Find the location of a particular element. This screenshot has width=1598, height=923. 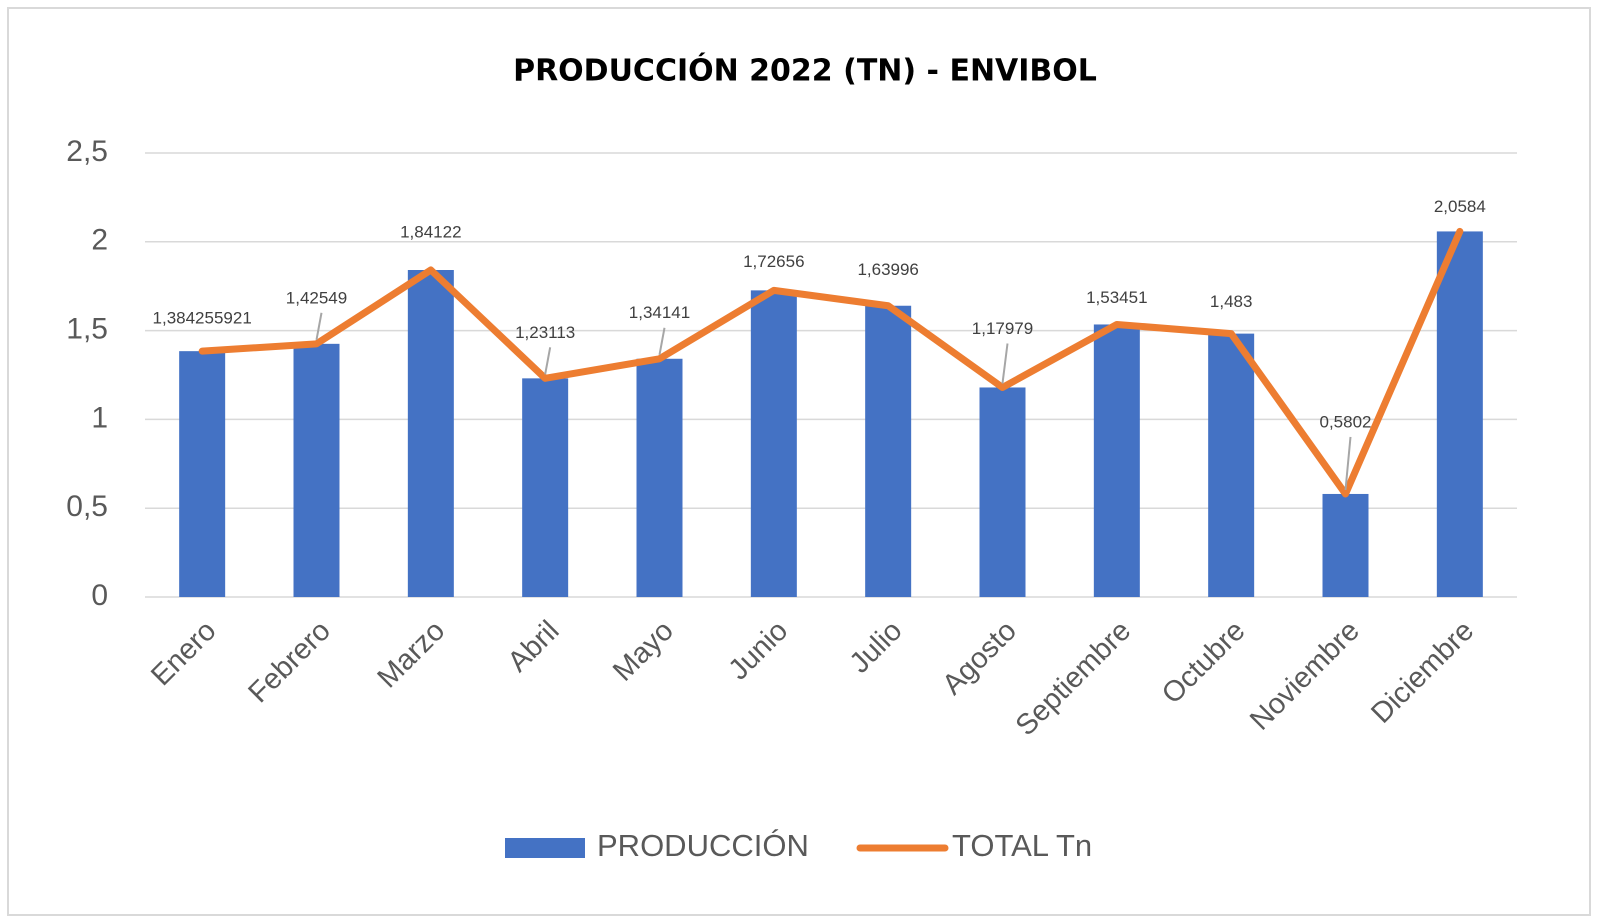

data-label: 1,72656 is located at coordinates (773, 261).